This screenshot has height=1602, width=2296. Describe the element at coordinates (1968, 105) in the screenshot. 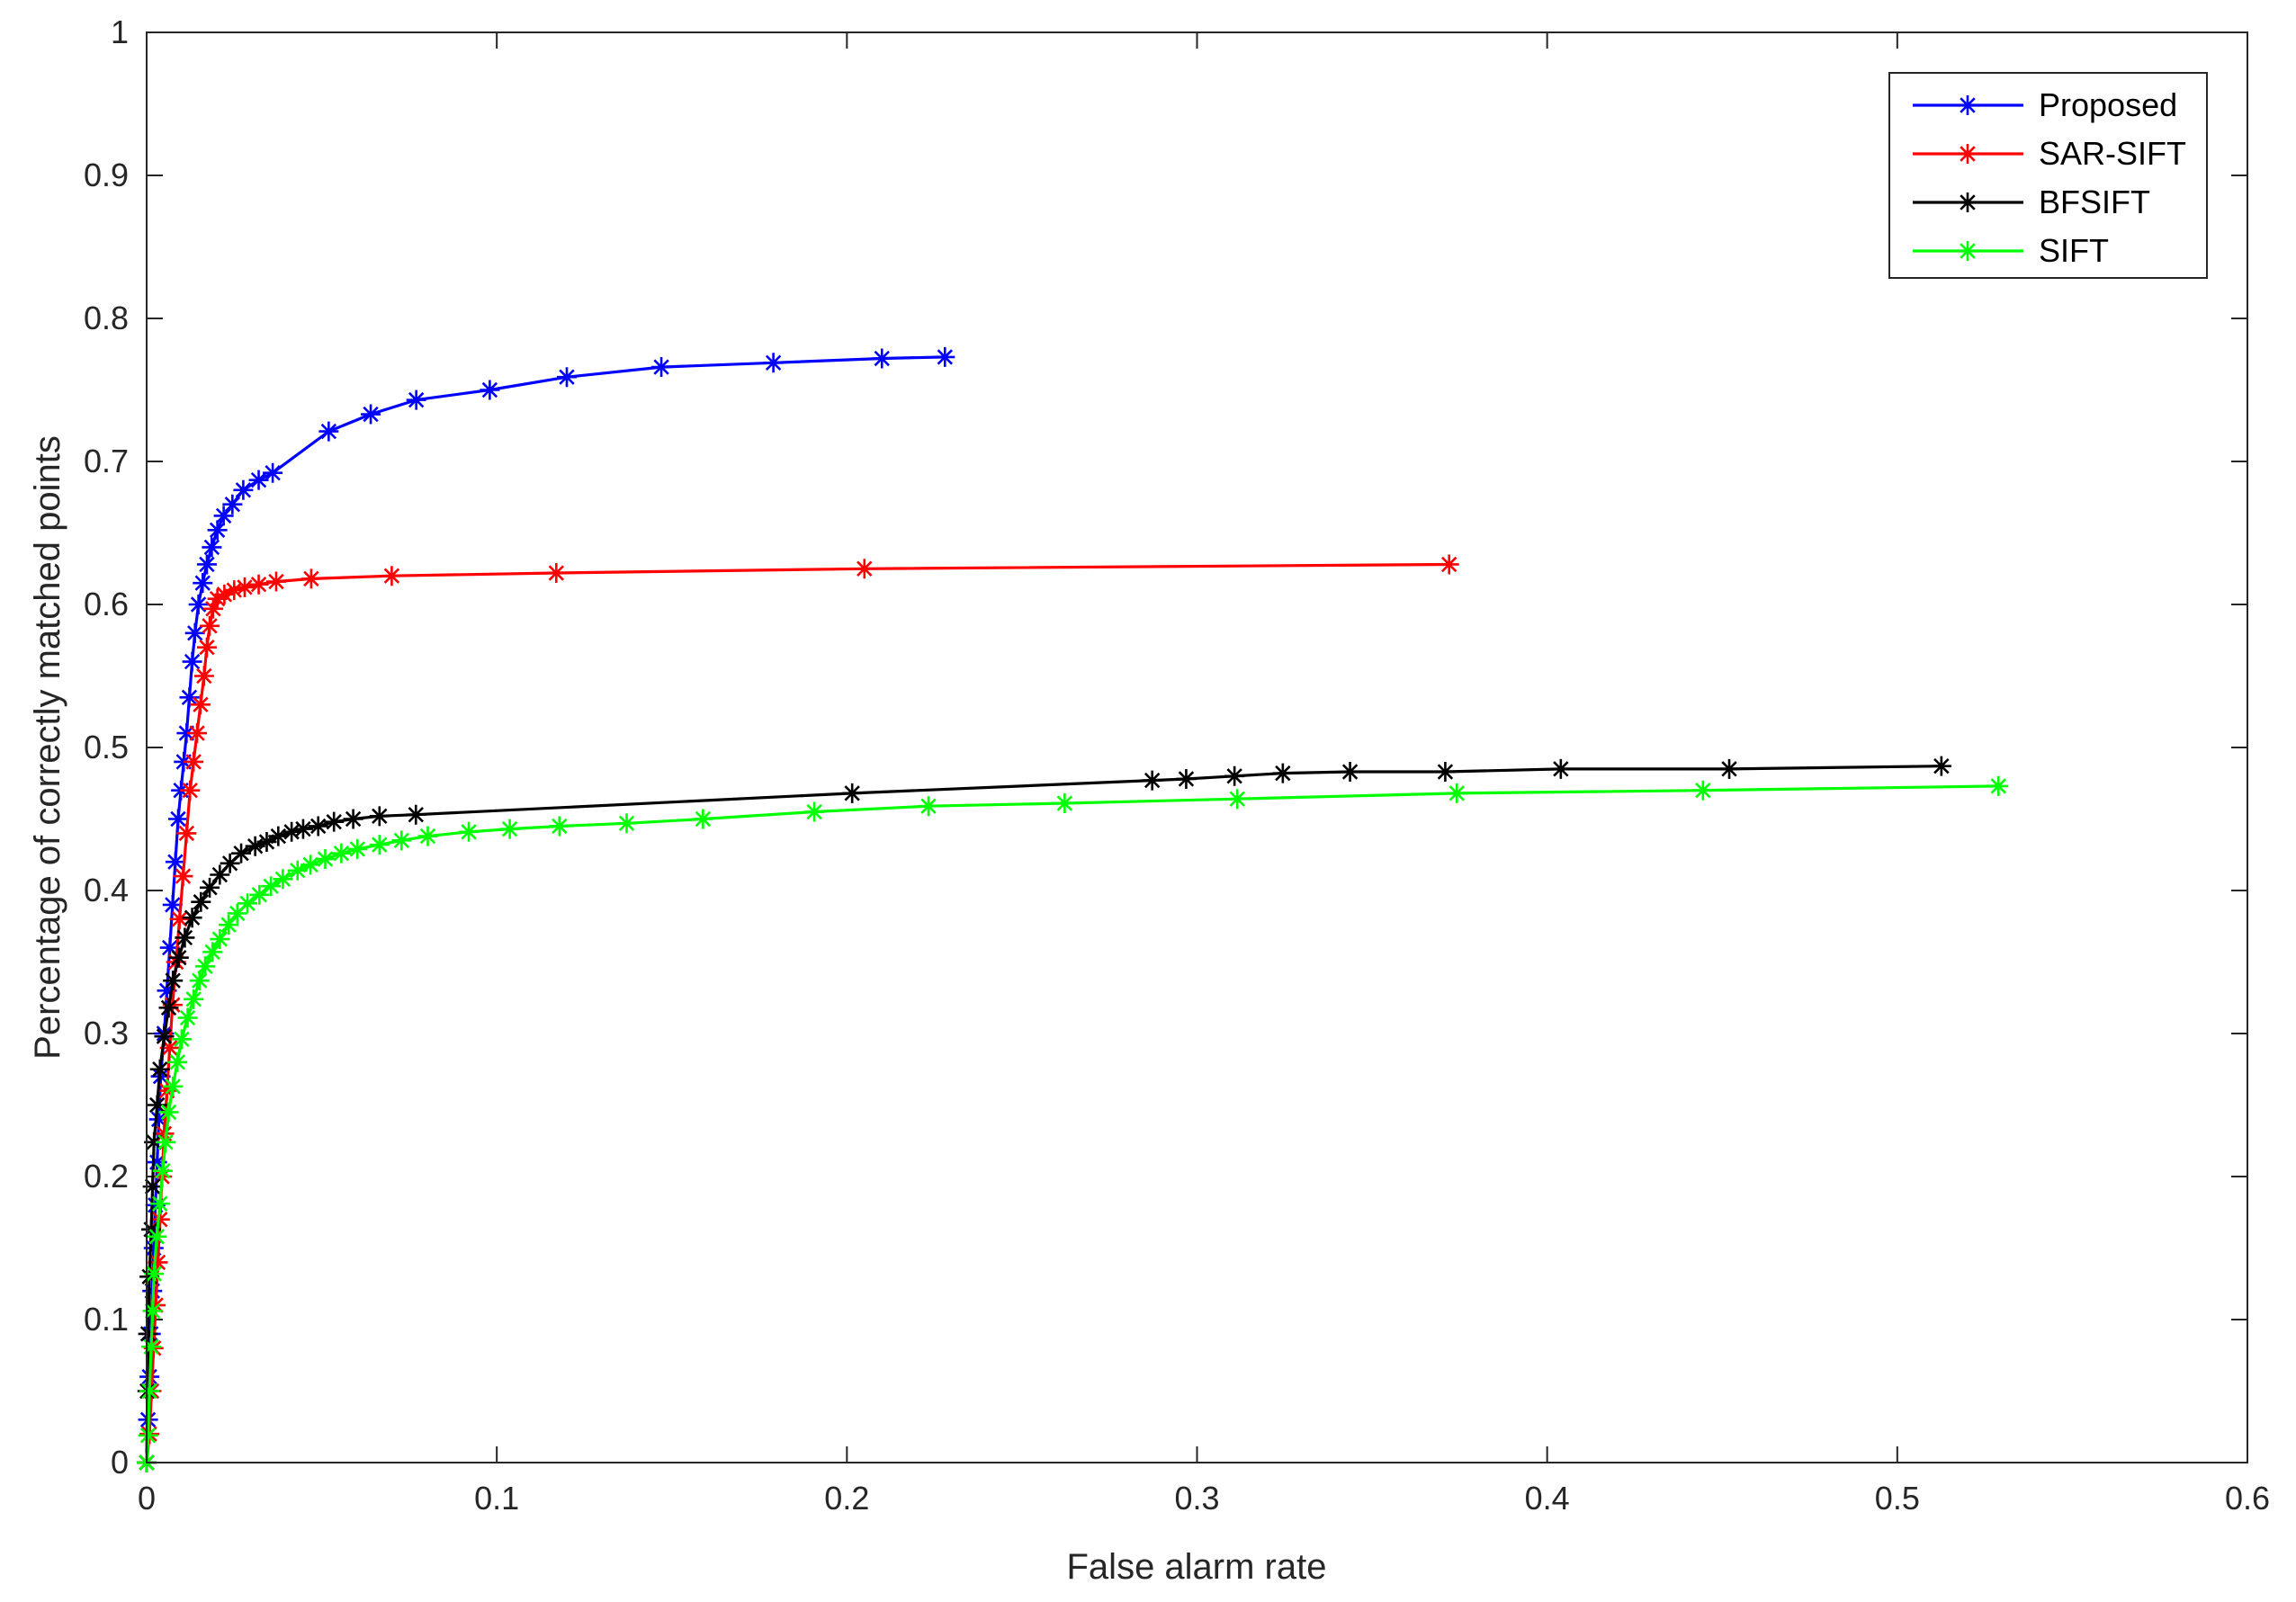

I see `legend-marker-proposed` at that location.